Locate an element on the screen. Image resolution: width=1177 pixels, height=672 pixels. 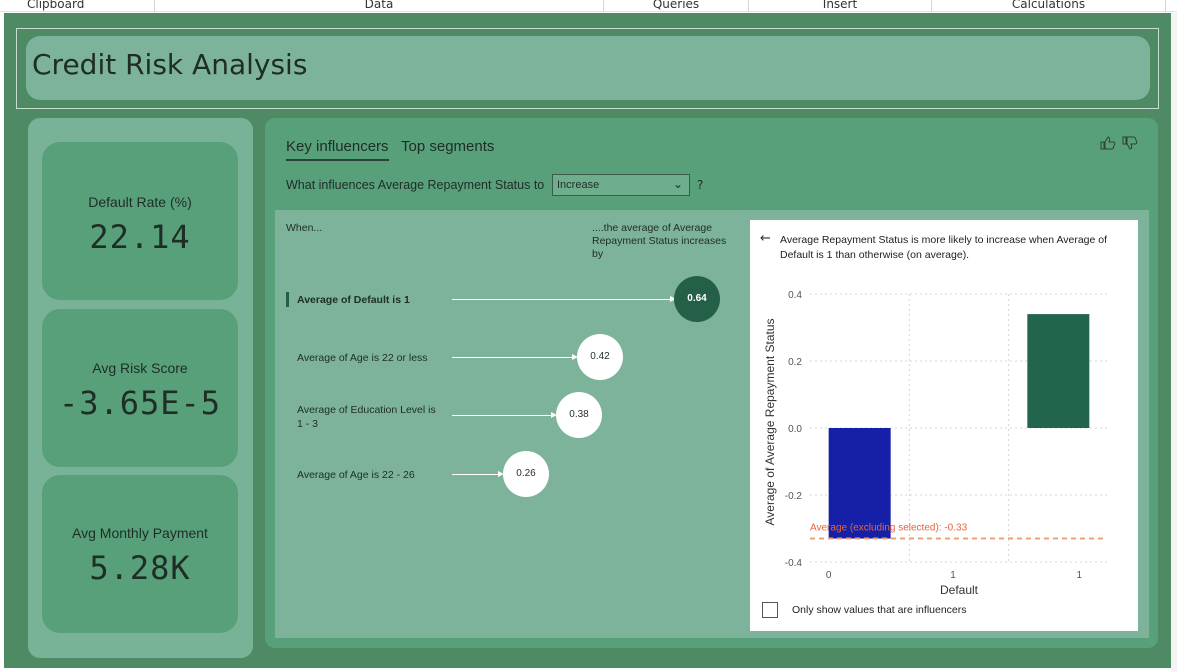
thumbs-down-icon is located at coordinates (1130, 145).